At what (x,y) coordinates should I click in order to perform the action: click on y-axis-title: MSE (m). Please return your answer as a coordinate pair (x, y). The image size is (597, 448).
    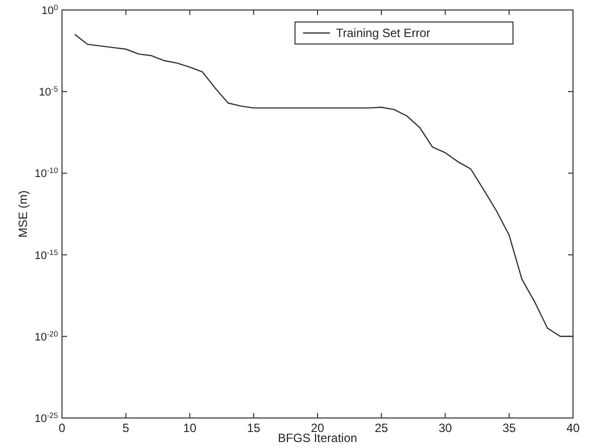
    Looking at the image, I should click on (23, 214).